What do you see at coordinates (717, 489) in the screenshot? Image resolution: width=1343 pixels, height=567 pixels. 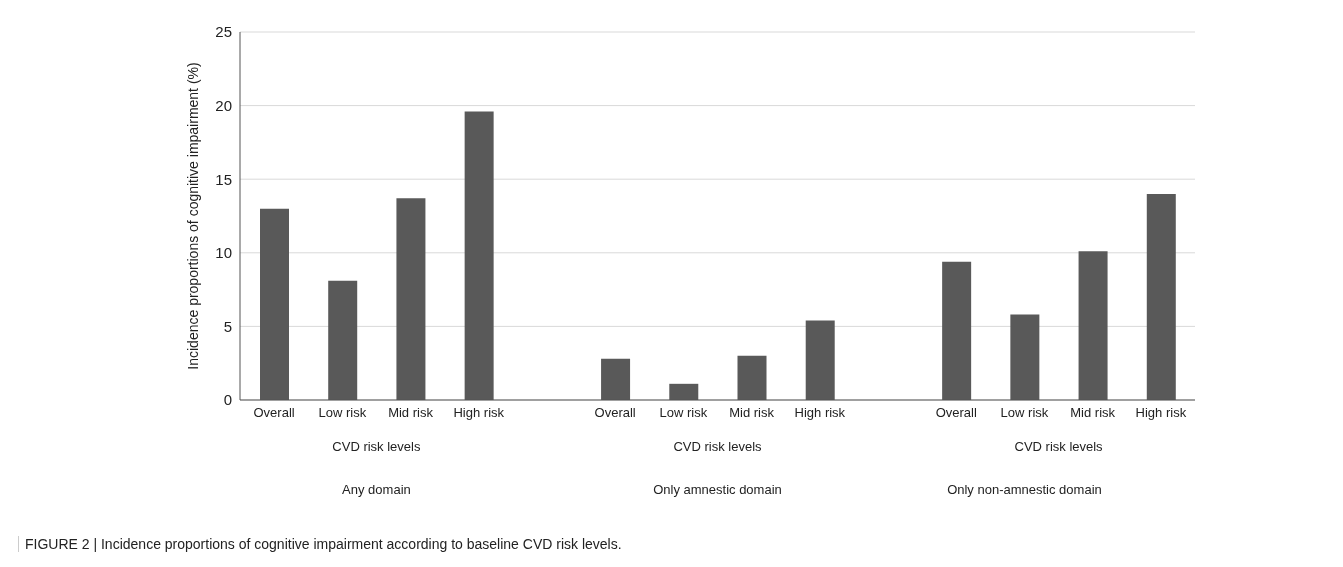 I see `text: Only amnestic domain` at bounding box center [717, 489].